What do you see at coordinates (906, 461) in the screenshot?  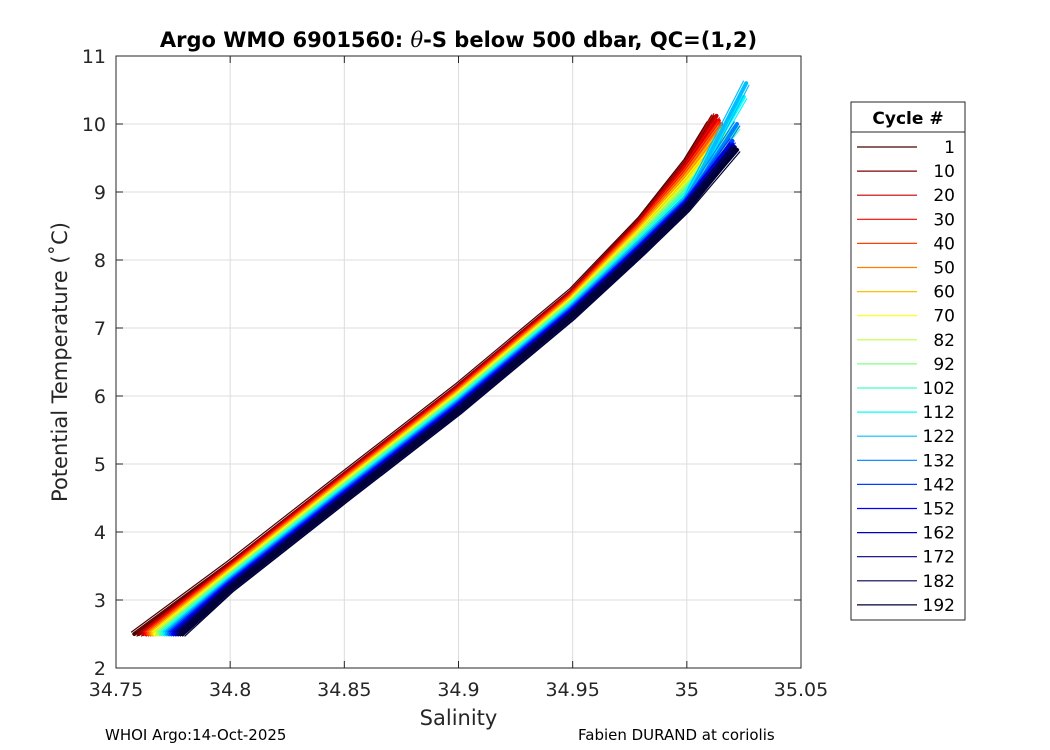 I see `legend-item: 132` at bounding box center [906, 461].